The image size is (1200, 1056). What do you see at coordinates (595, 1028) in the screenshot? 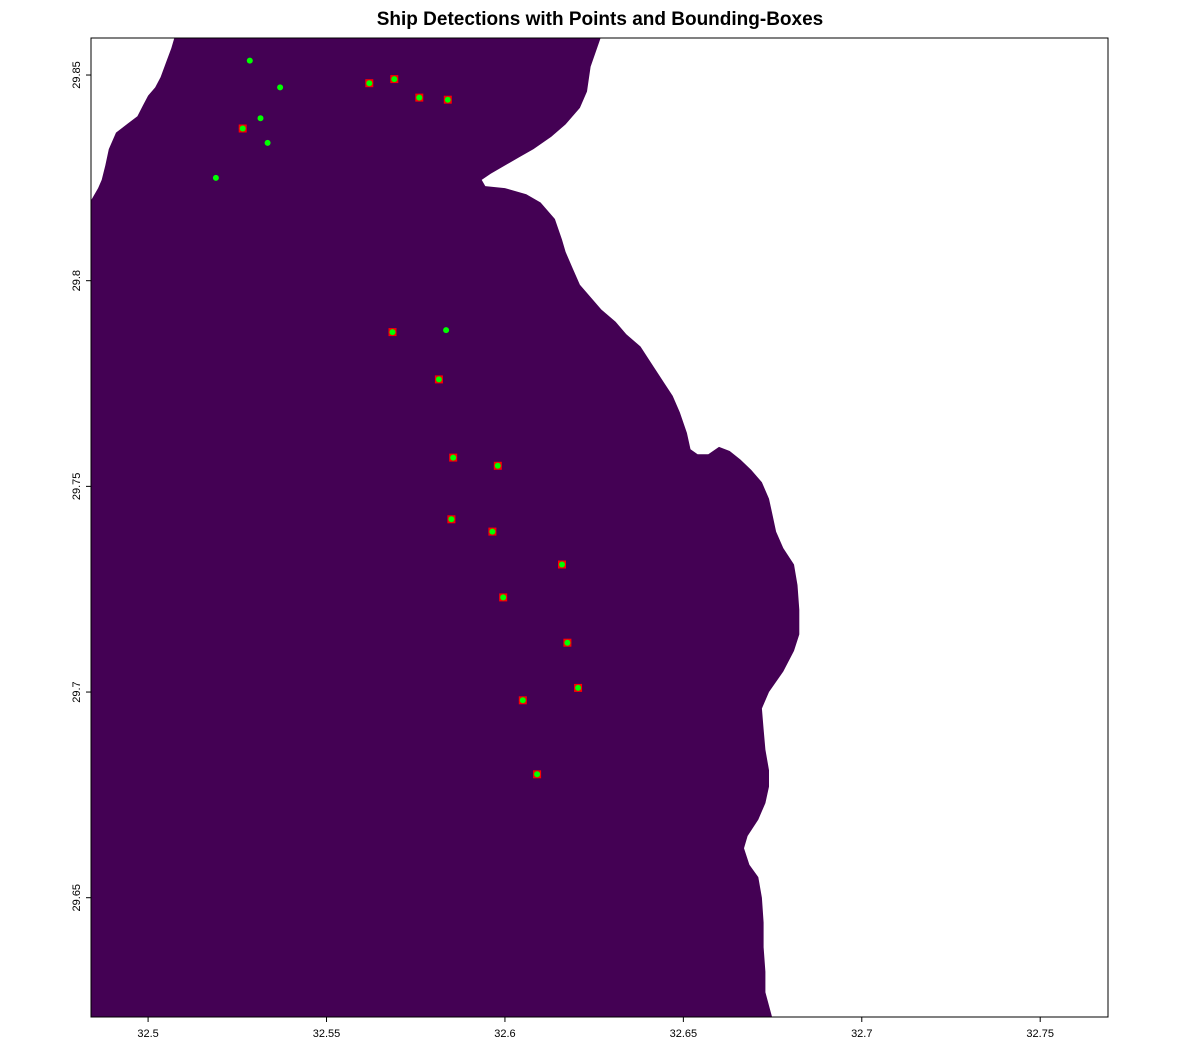
I see `x-axis: 32.5 32.55 32.6 32.65 32.7 32.75` at bounding box center [595, 1028].